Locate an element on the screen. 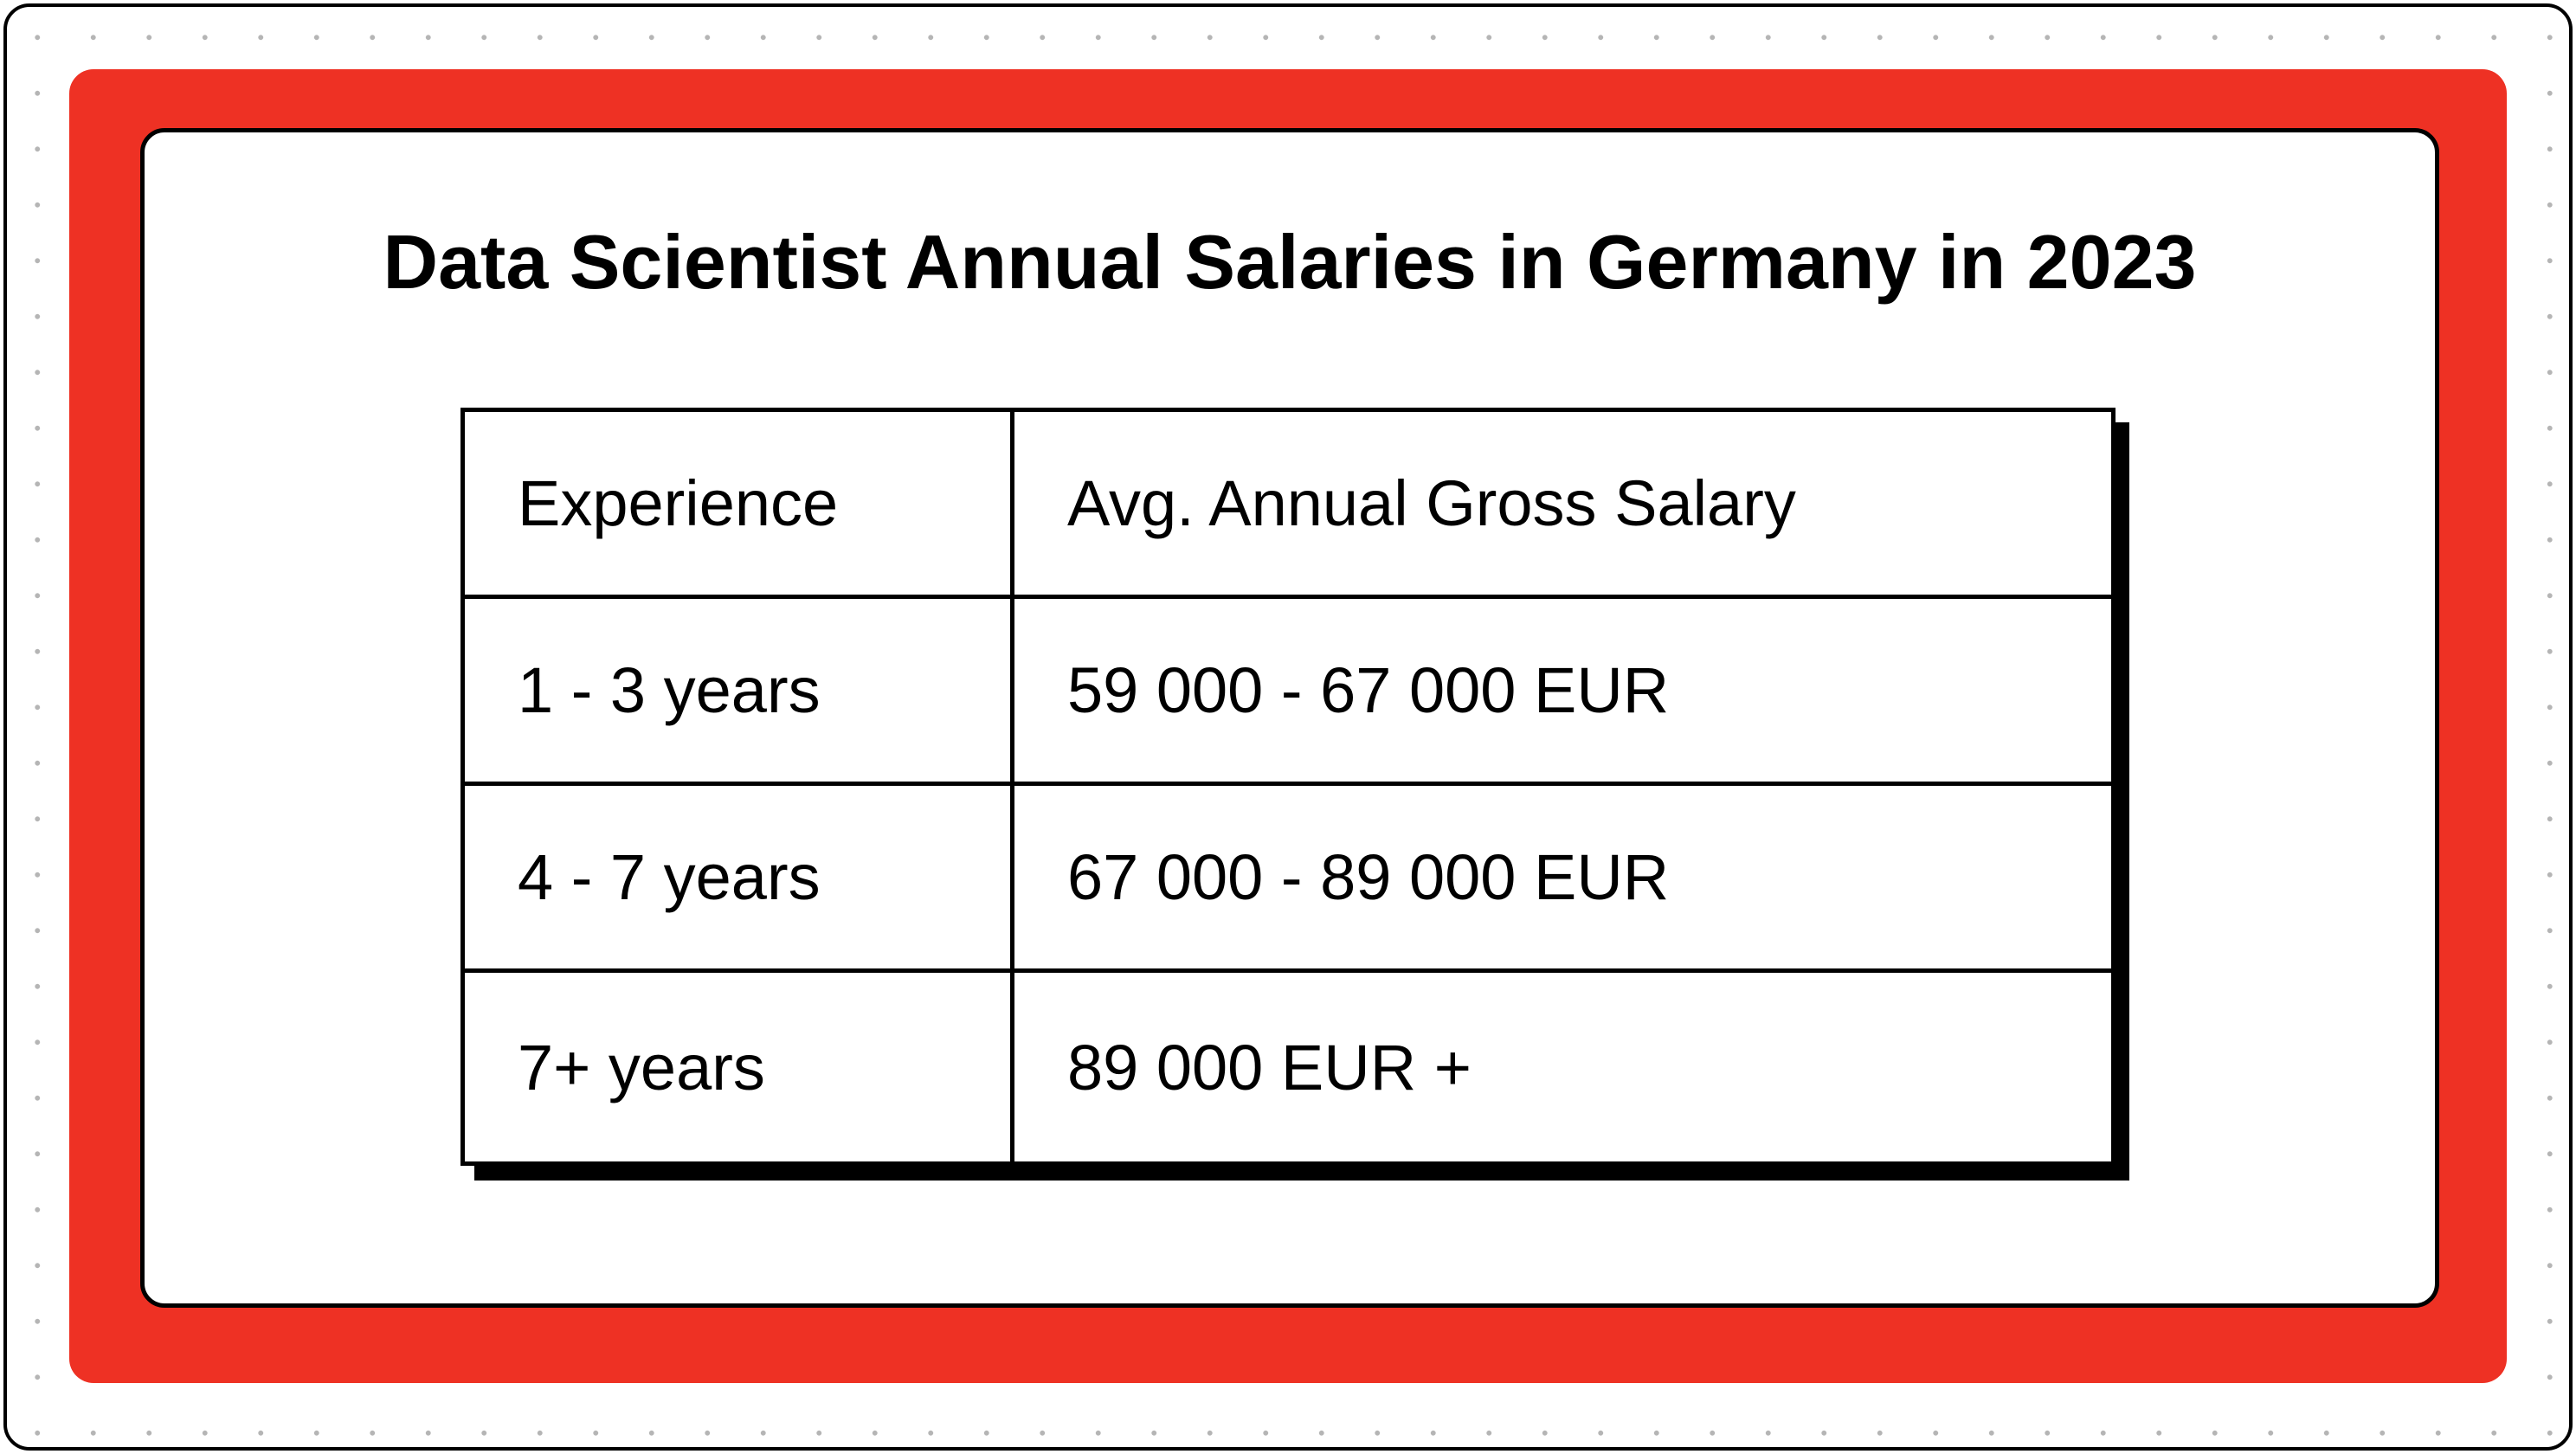 The height and width of the screenshot is (1454, 2576). salary-cell: 59 000 - 67 000 EUR is located at coordinates (1368, 690).